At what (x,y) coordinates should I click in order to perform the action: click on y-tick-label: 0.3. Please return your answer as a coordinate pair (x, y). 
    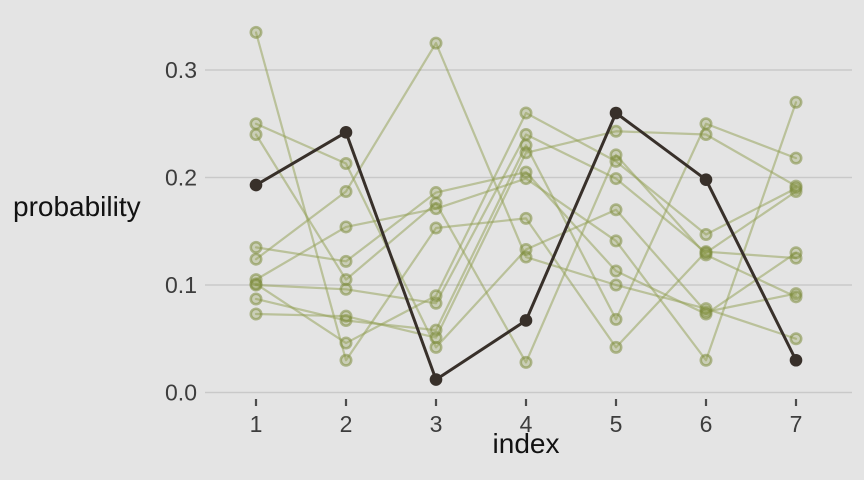
    Looking at the image, I should click on (181, 70).